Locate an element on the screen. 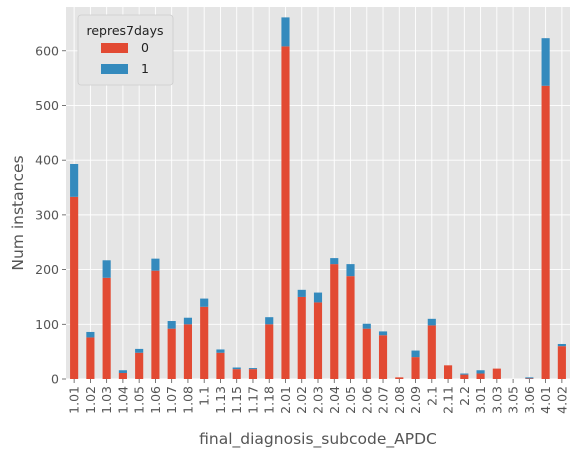 The image size is (575, 454). x-tick-label: 1.02 is located at coordinates (90, 400).